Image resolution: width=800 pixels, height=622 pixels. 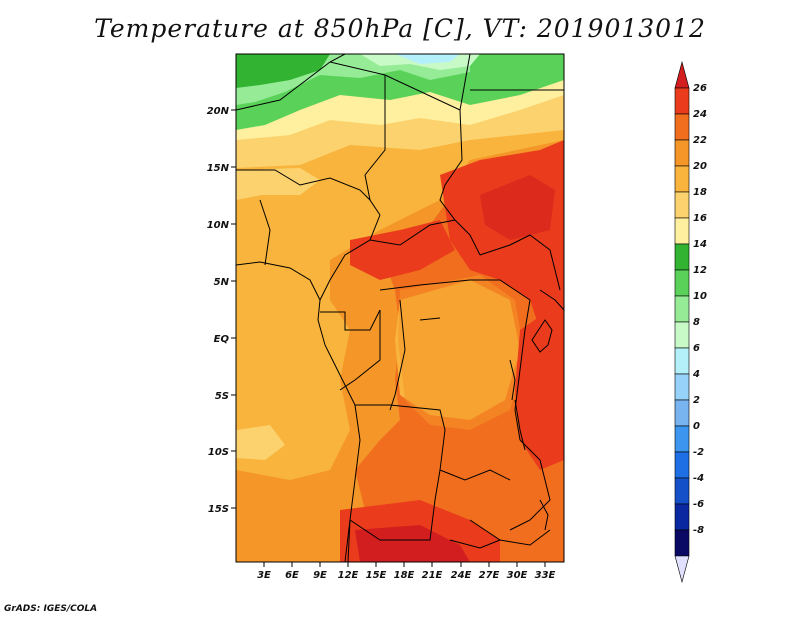 I want to click on colorbar-label: 0, so click(x=696, y=426).